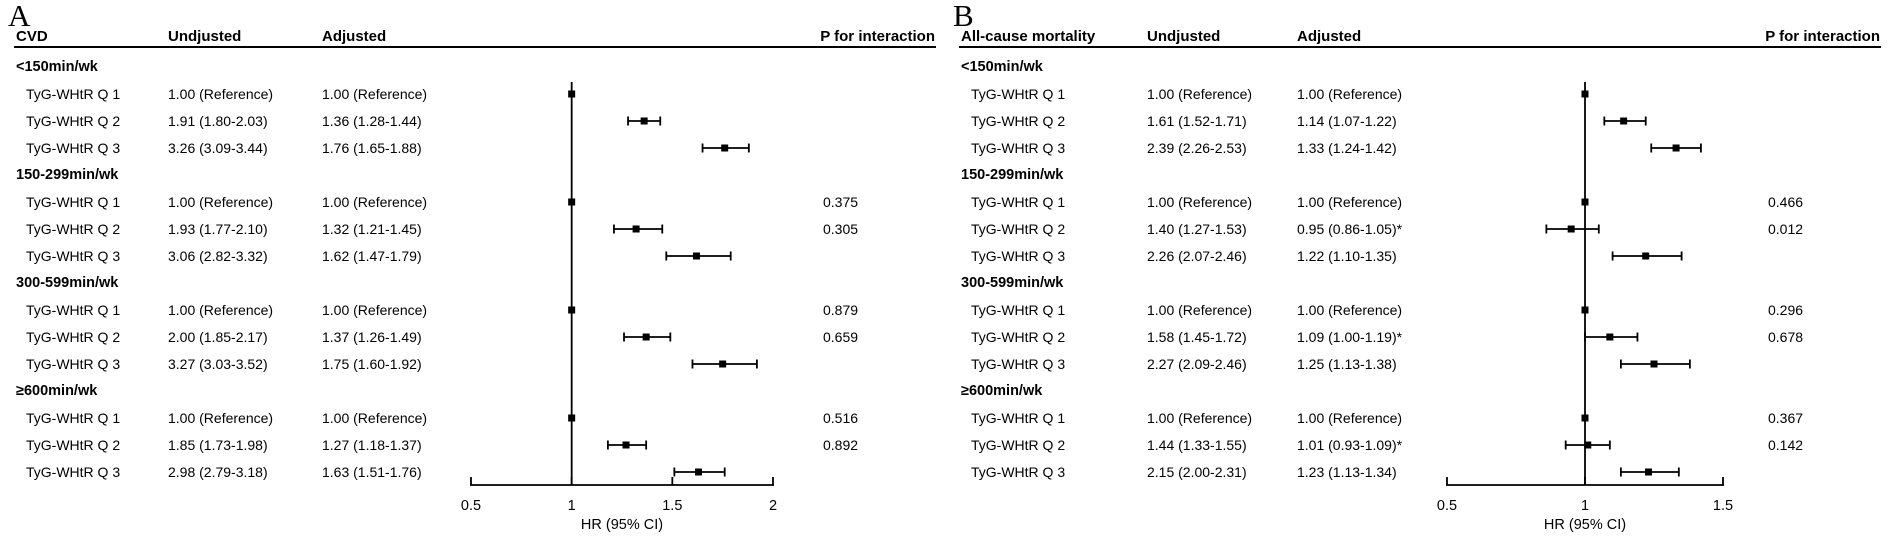 The height and width of the screenshot is (540, 1890). Describe the element at coordinates (19, 16) in the screenshot. I see `panel-letter-a: A` at that location.